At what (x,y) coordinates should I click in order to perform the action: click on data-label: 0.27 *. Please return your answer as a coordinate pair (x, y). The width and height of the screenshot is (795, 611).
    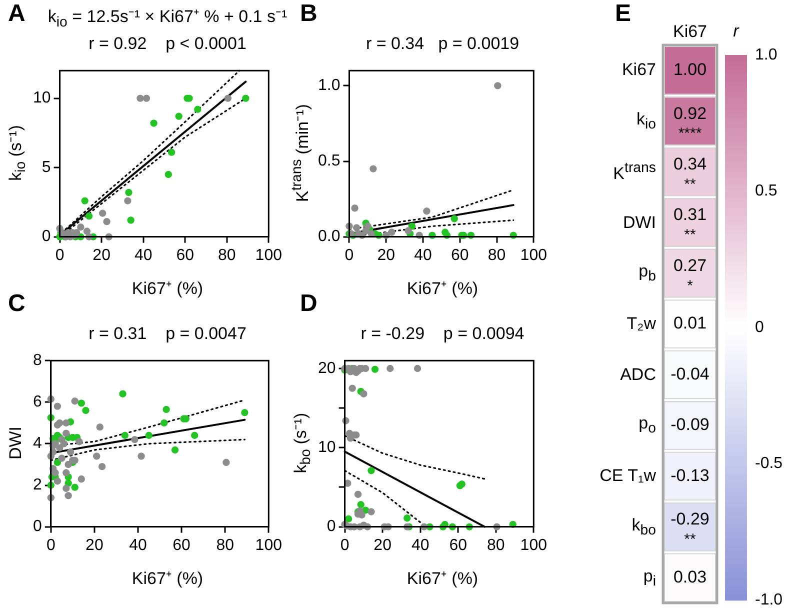
    Looking at the image, I should click on (690, 275).